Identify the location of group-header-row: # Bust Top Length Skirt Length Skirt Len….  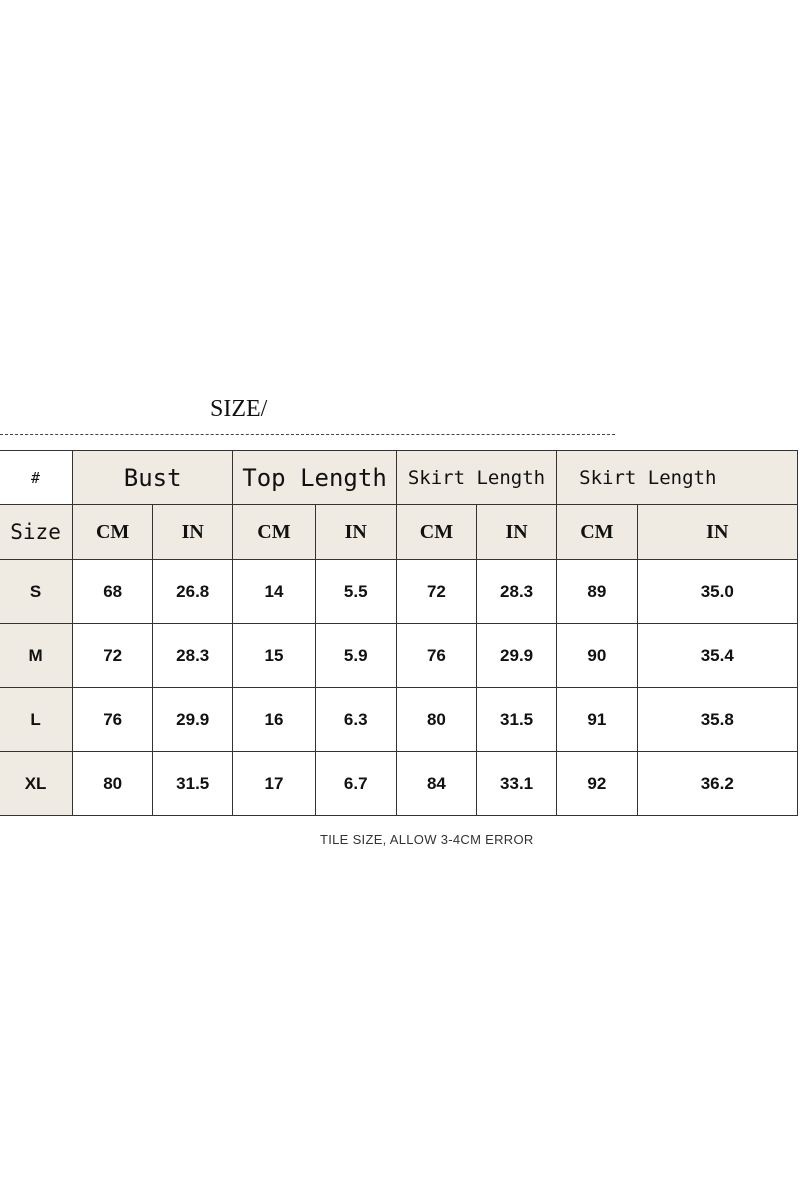
(399, 477).